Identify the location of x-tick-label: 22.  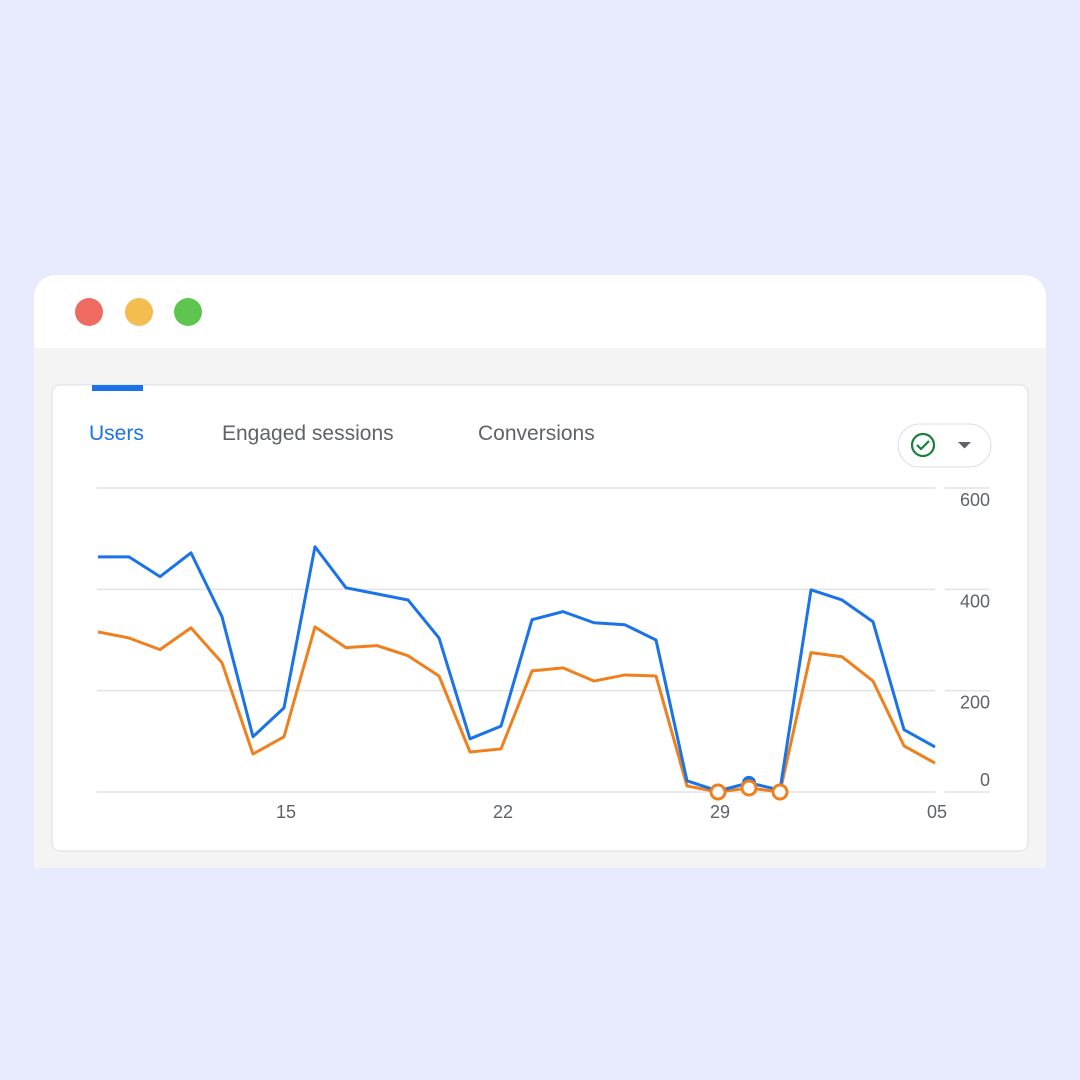
(503, 812).